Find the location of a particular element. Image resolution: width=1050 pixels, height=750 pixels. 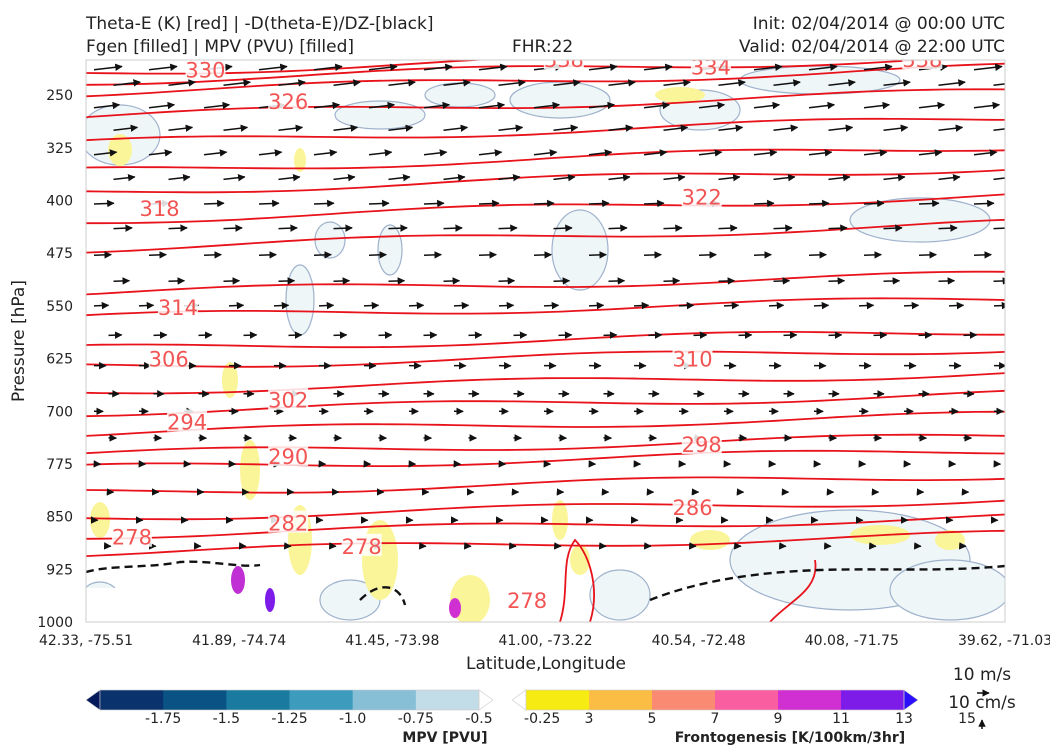

y-tick-label-6: 700 is located at coordinates (59, 412).